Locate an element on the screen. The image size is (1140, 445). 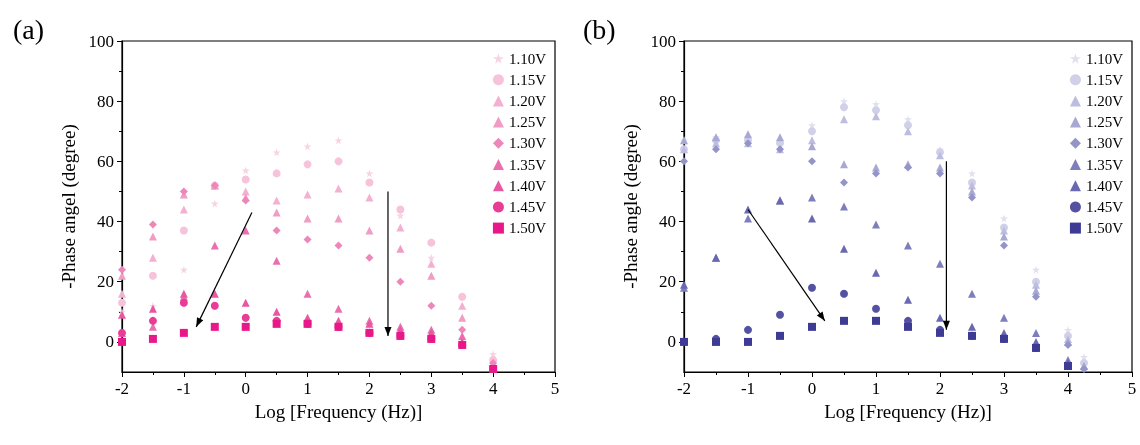
chart-title: (a) is located at coordinates (29, 29).